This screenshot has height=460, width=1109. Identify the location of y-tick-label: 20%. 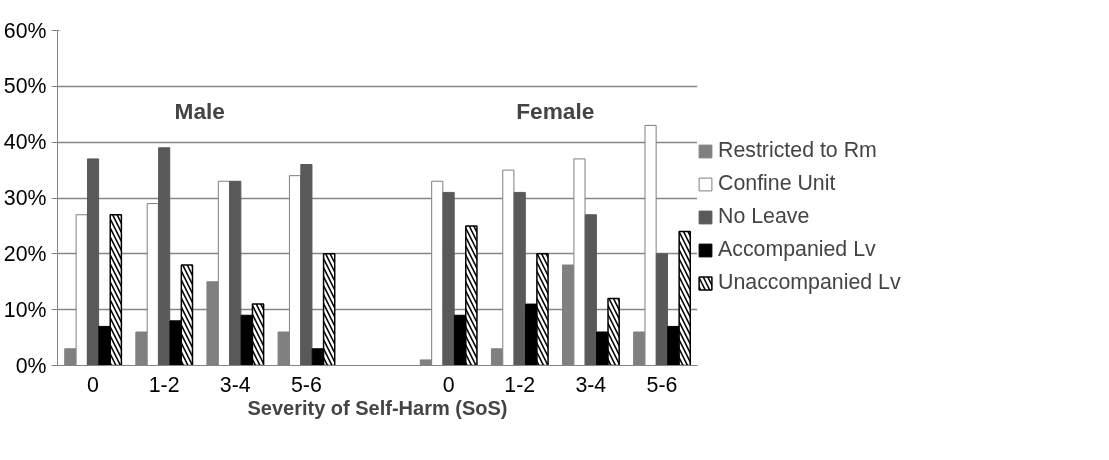
(25, 253).